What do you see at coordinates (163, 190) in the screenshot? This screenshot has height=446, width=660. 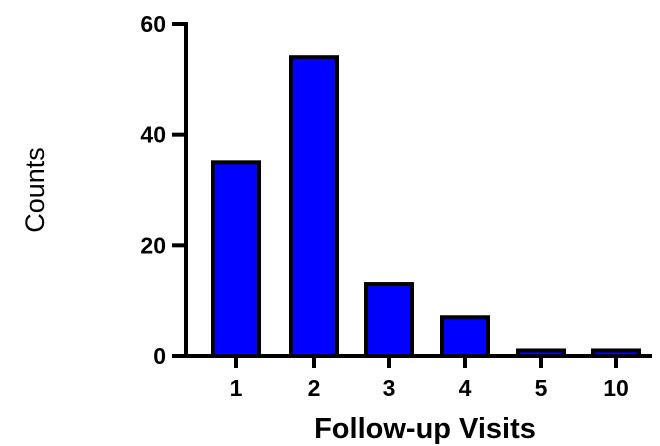 I see `y-ticks-group: 0 20 40 60` at bounding box center [163, 190].